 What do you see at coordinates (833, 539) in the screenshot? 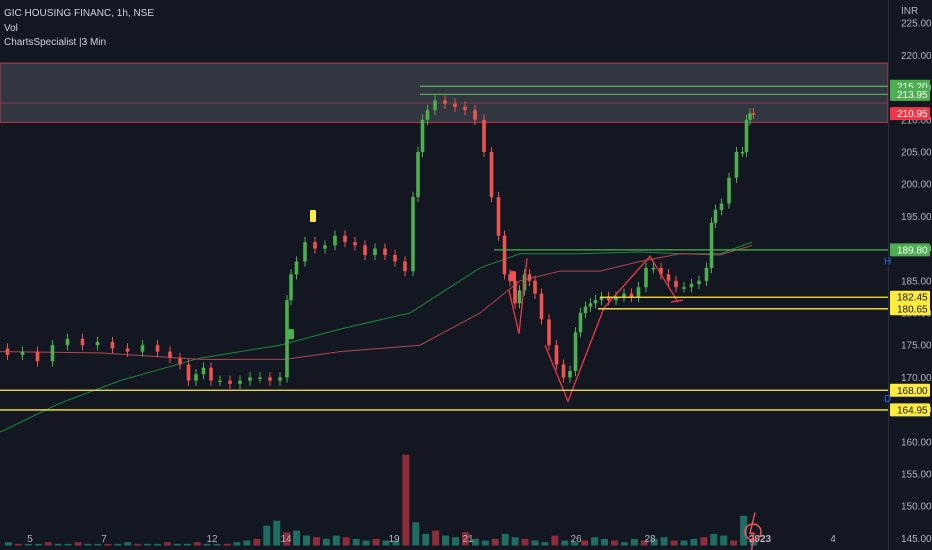
I see `x-tick-label: 4` at bounding box center [833, 539].